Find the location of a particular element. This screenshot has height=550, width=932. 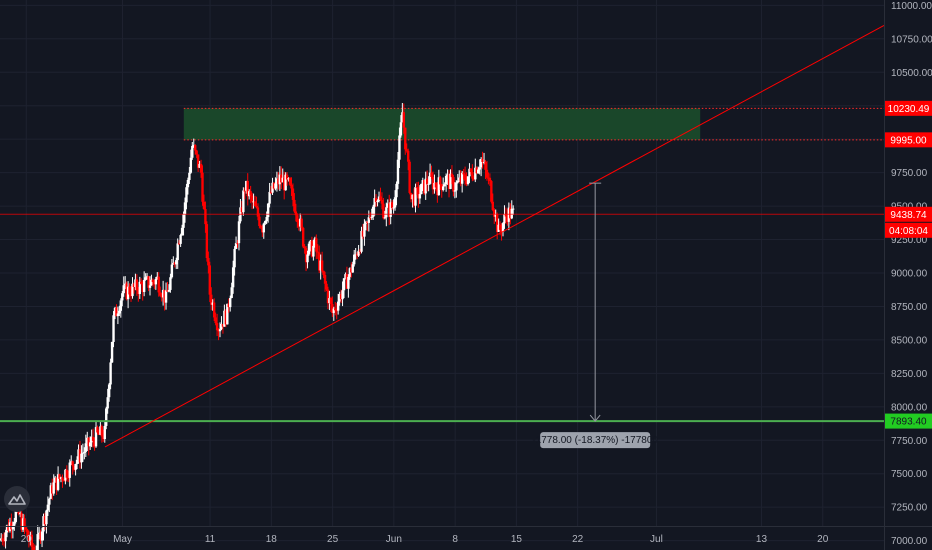

resistance-zone-layer is located at coordinates (533, 124).